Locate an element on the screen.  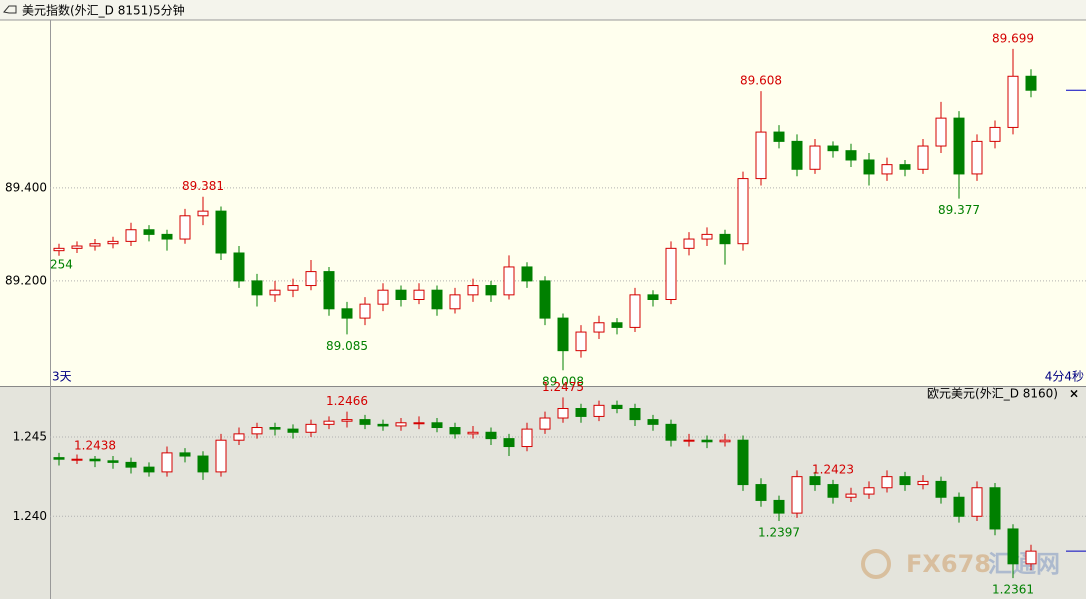
start-label: 254 is located at coordinates (61, 265).